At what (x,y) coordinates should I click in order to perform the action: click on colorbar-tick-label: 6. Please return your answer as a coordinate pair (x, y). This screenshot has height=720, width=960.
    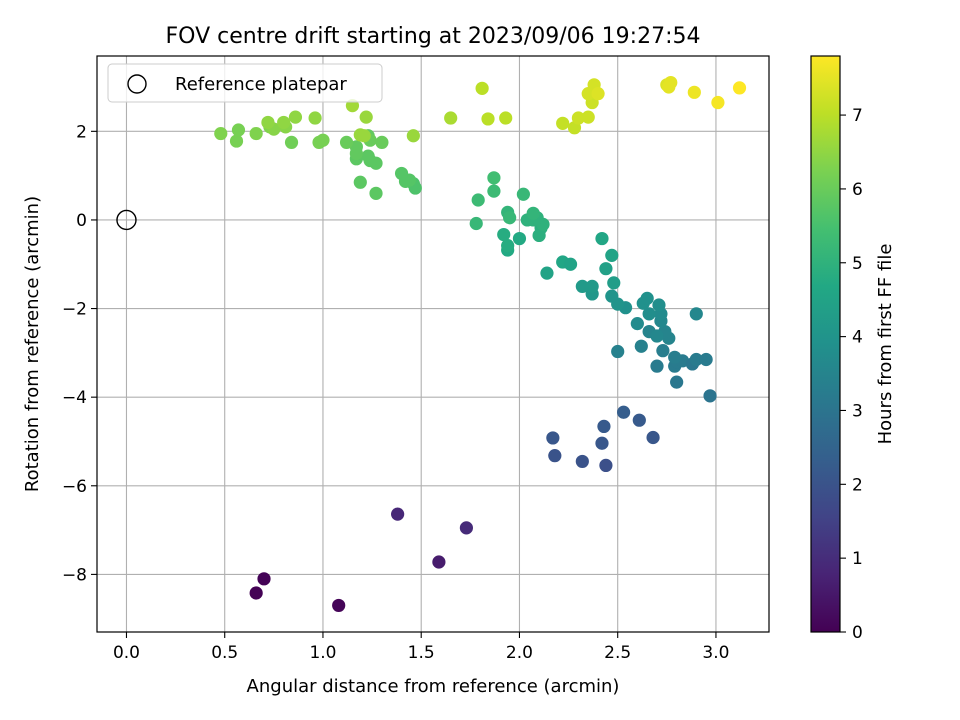
    Looking at the image, I should click on (857, 190).